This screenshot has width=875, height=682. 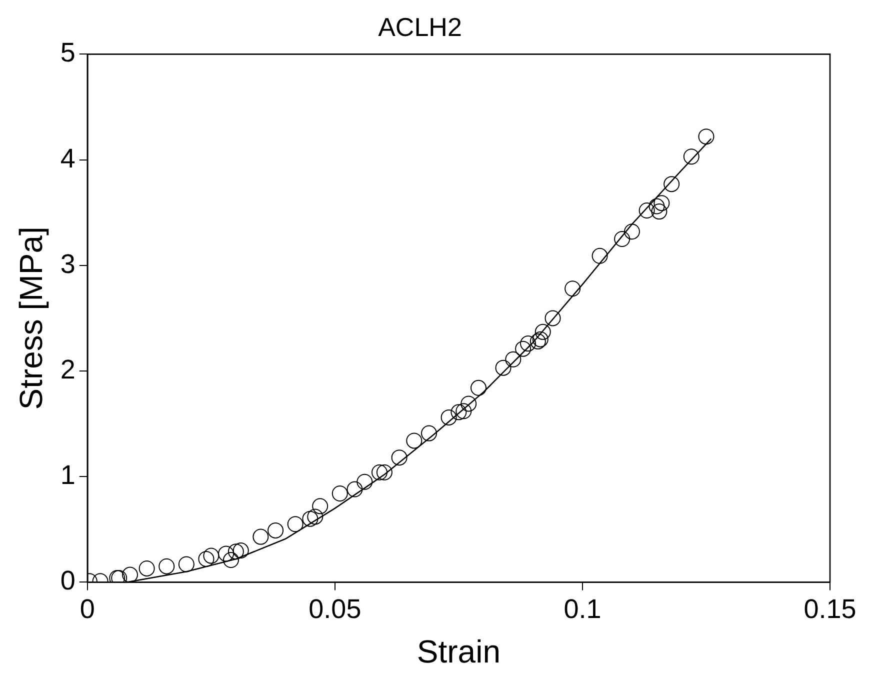 What do you see at coordinates (68, 369) in the screenshot?
I see `y-tick-label: 2` at bounding box center [68, 369].